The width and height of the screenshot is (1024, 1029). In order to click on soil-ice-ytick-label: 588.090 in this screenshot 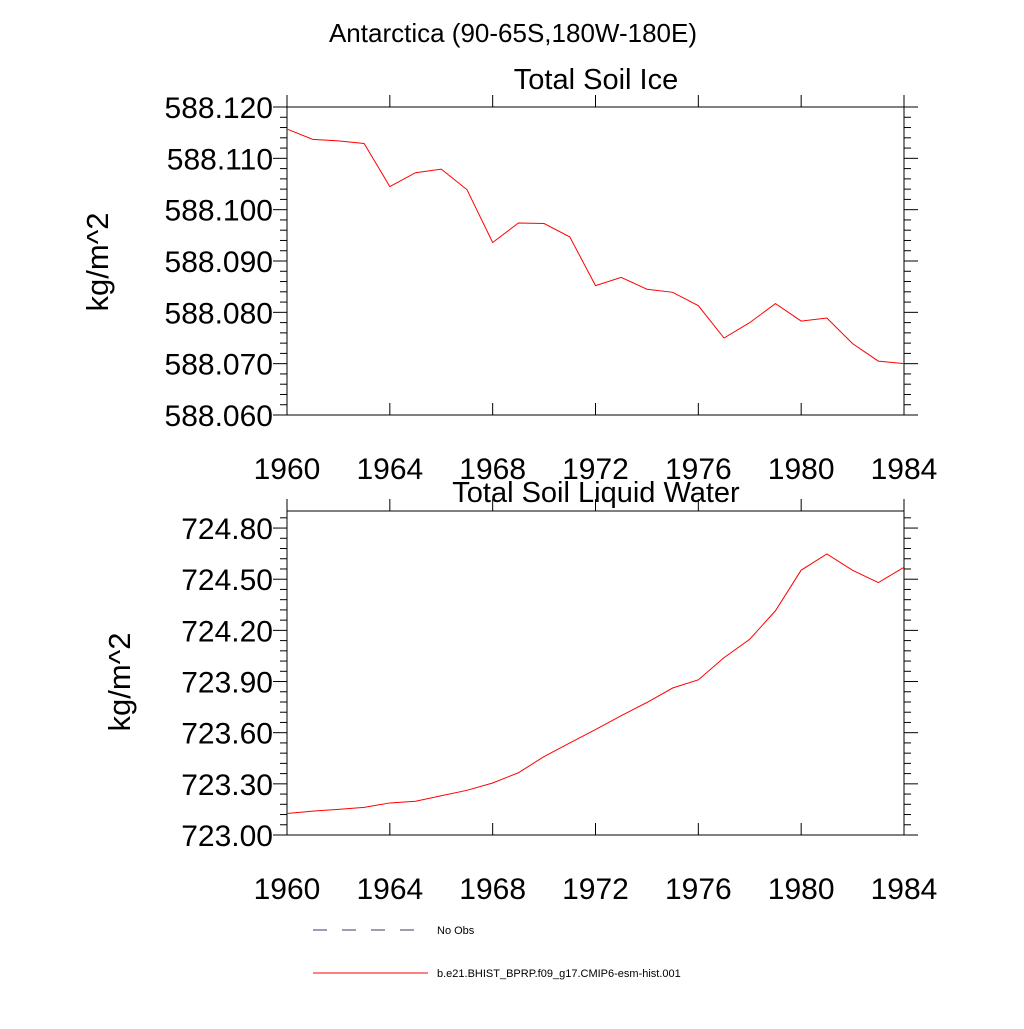, I will do `click(219, 262)`.